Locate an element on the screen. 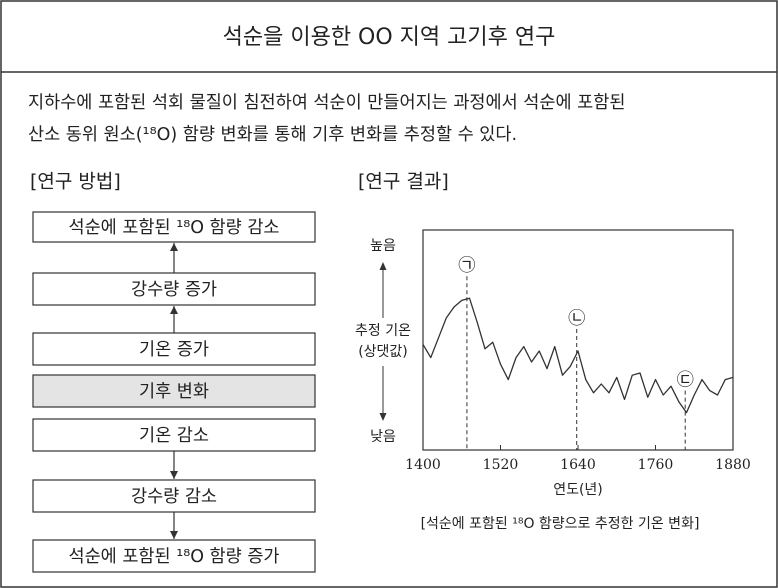  y-axis-label: 추정 기온 is located at coordinates (383, 331).